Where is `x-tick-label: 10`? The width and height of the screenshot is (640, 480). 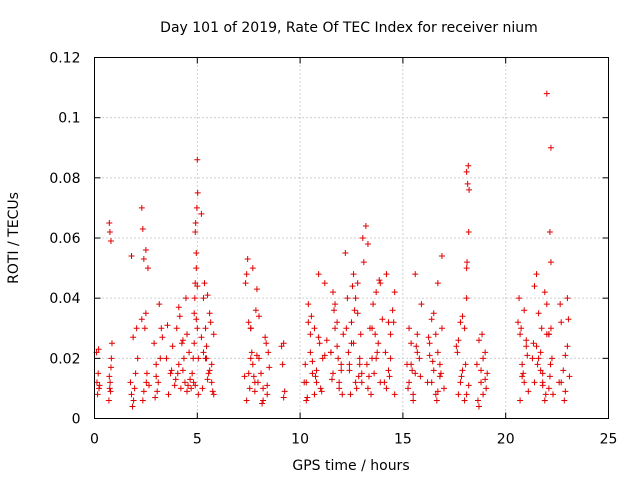
x-tick-label: 10 is located at coordinates (300, 440).